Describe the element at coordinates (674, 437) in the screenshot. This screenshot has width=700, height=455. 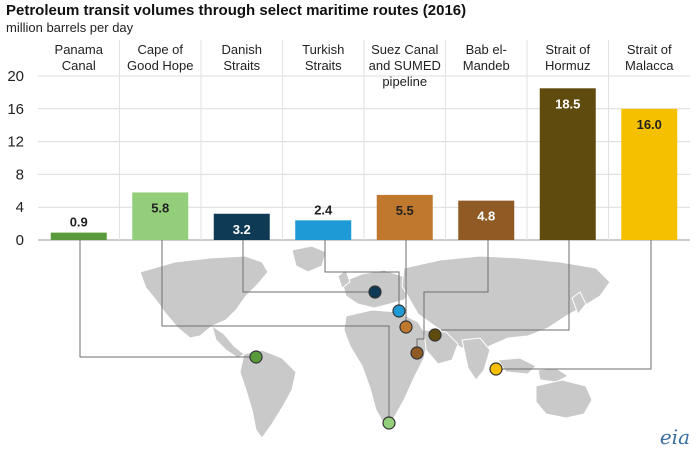
I see `eia-logo: eia` at that location.